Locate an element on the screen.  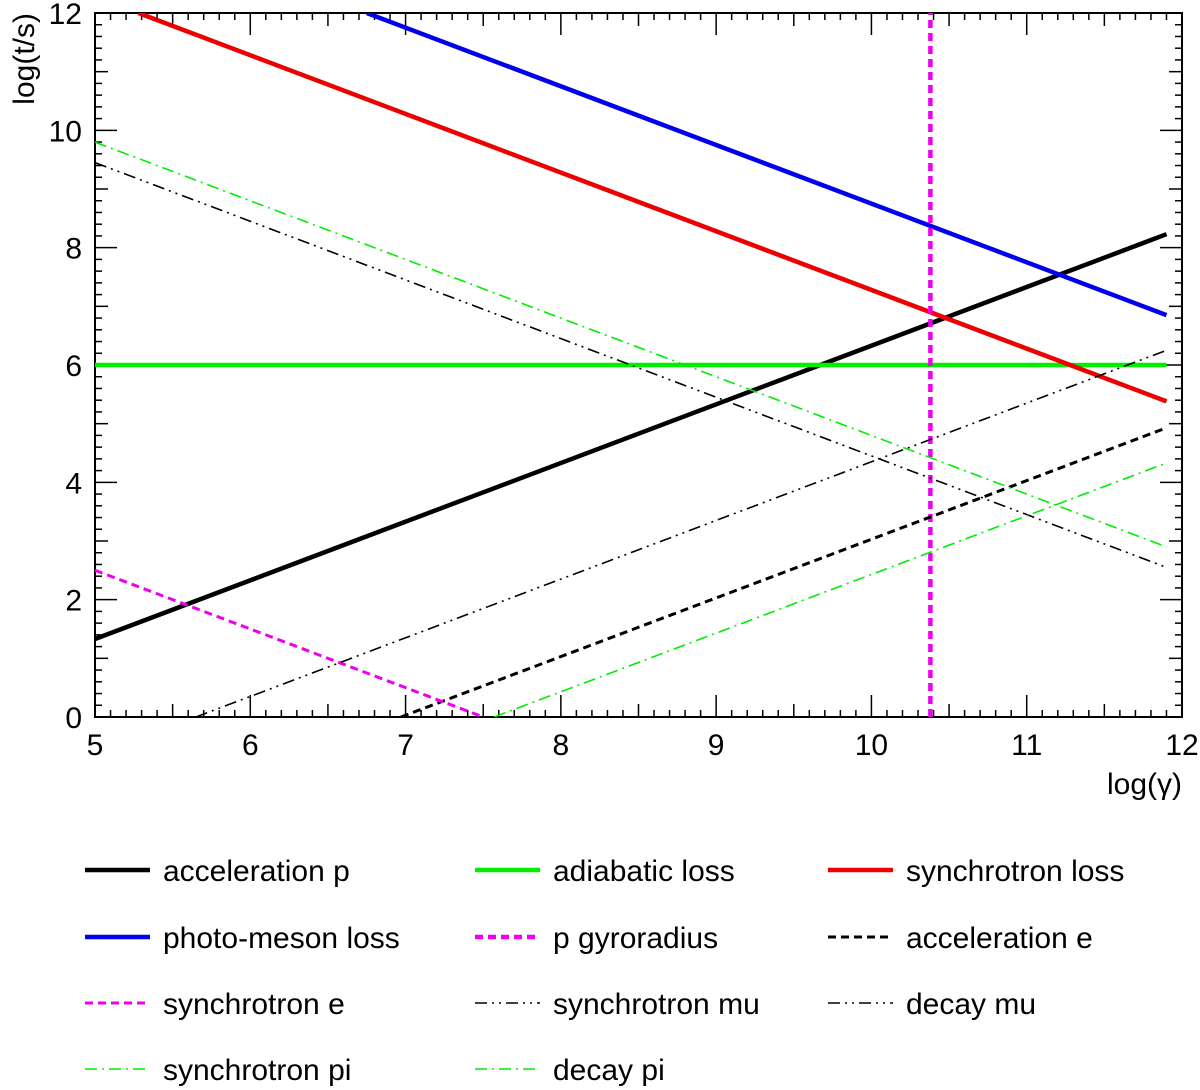
y-tick-label: 2 is located at coordinates (73, 601).